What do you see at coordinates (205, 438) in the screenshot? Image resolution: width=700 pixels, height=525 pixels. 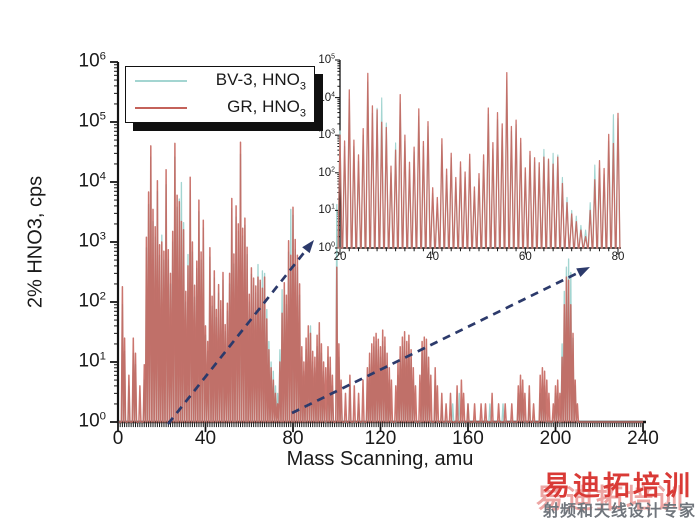 I see `main-x-tick-label: 40` at bounding box center [205, 438].